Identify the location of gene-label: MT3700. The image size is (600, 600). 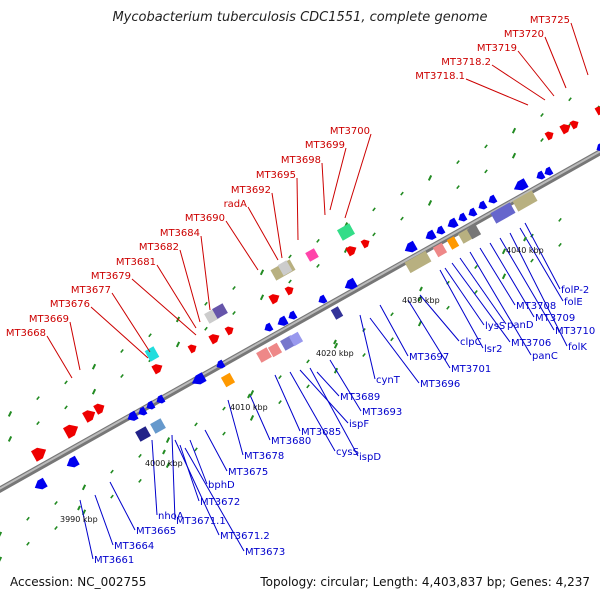
(350, 131).